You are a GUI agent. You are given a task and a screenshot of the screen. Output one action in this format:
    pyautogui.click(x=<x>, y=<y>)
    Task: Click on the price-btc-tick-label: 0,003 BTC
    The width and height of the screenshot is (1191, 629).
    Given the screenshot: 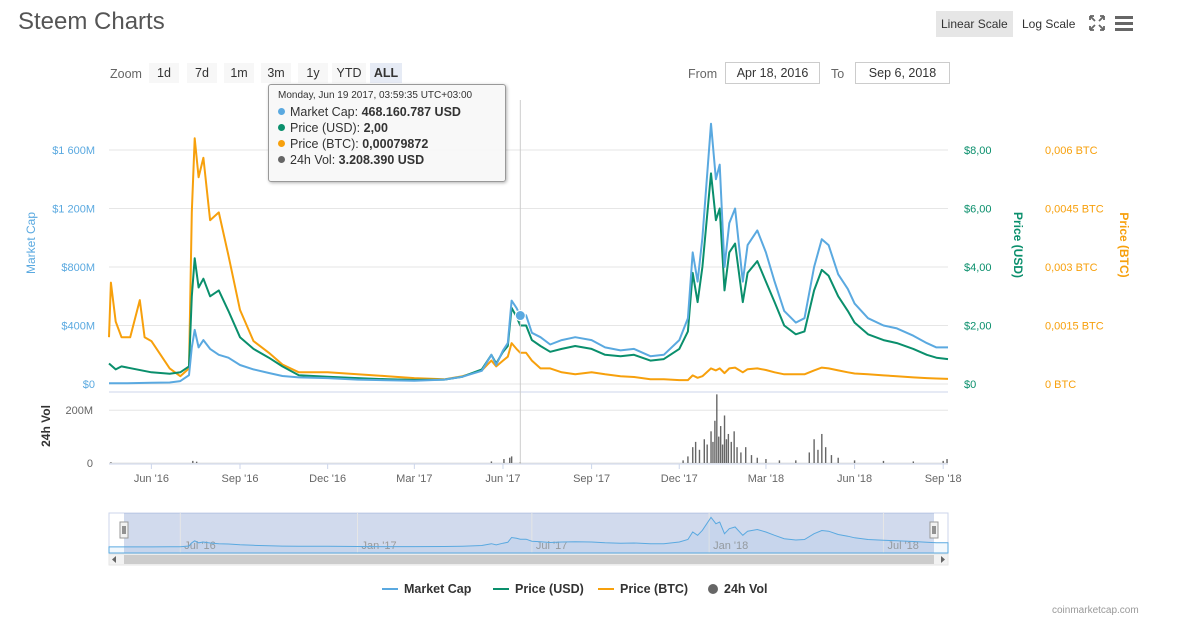 What is the action you would take?
    pyautogui.click(x=1071, y=268)
    